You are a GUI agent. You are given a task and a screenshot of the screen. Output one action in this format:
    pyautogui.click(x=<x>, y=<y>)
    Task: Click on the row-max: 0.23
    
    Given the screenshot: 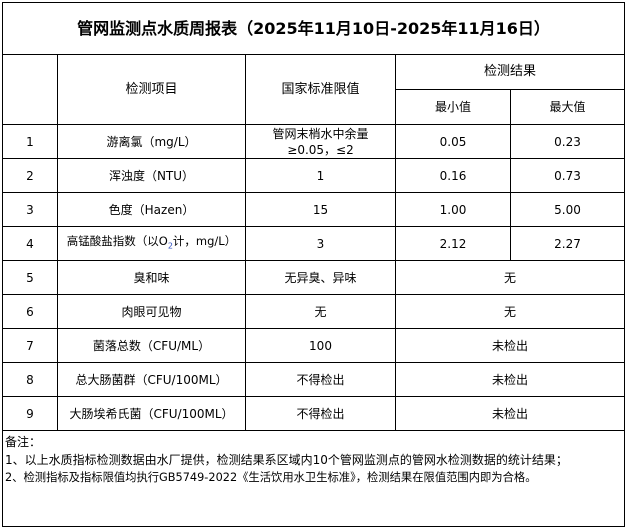 What is the action you would take?
    pyautogui.click(x=567, y=141)
    